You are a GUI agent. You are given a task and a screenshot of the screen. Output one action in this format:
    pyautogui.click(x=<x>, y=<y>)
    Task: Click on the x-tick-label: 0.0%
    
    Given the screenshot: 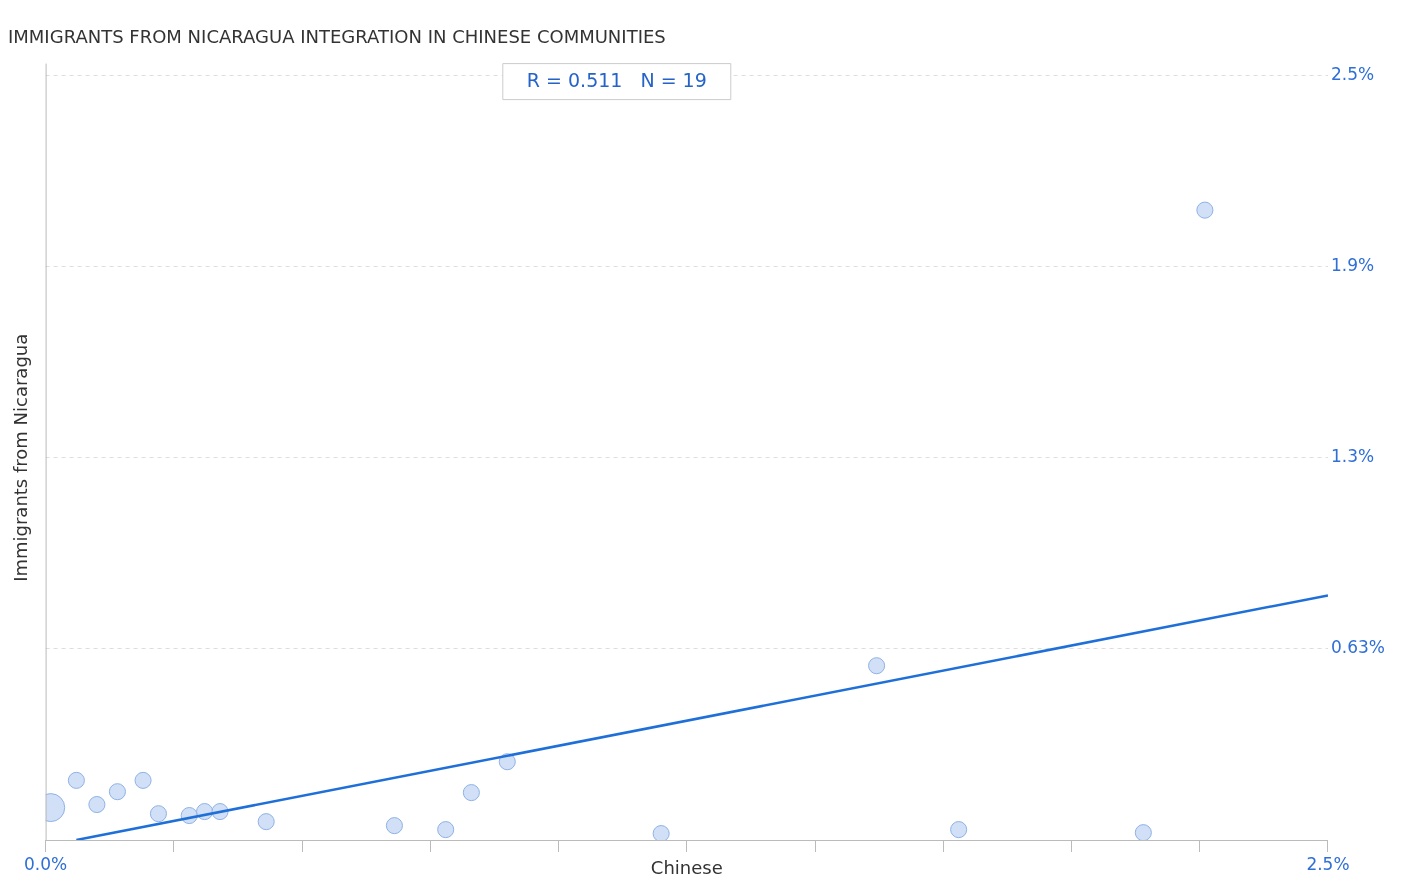 What is the action you would take?
    pyautogui.click(x=46, y=863)
    